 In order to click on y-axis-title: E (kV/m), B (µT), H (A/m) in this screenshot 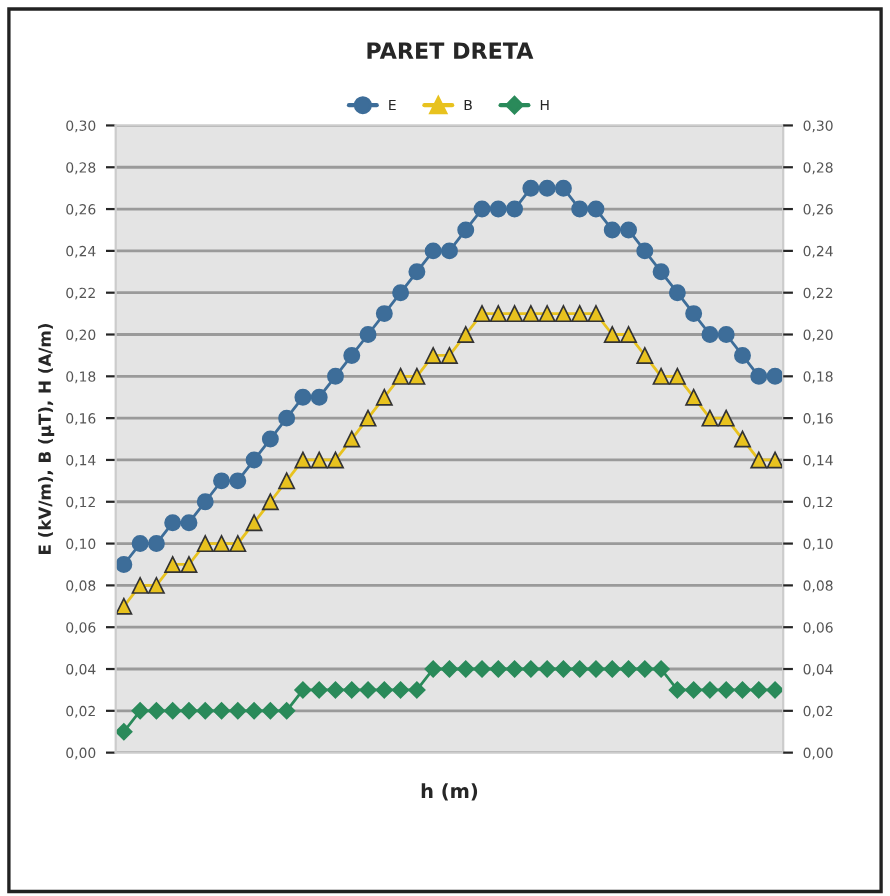, I will do `click(46, 439)`.